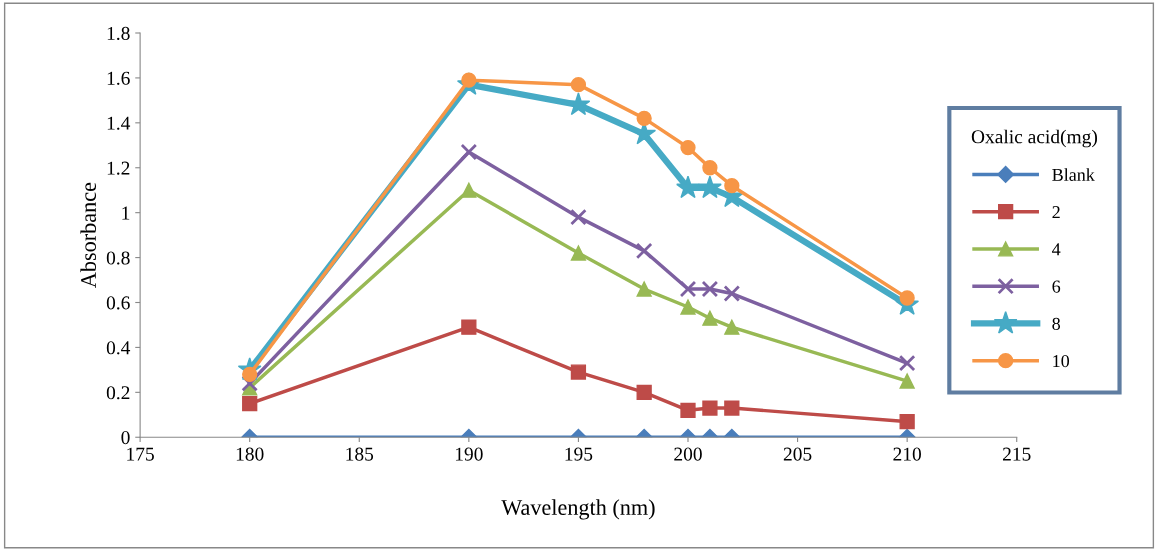 The image size is (1158, 550). What do you see at coordinates (1056, 249) in the screenshot?
I see `legend-label: 4` at bounding box center [1056, 249].